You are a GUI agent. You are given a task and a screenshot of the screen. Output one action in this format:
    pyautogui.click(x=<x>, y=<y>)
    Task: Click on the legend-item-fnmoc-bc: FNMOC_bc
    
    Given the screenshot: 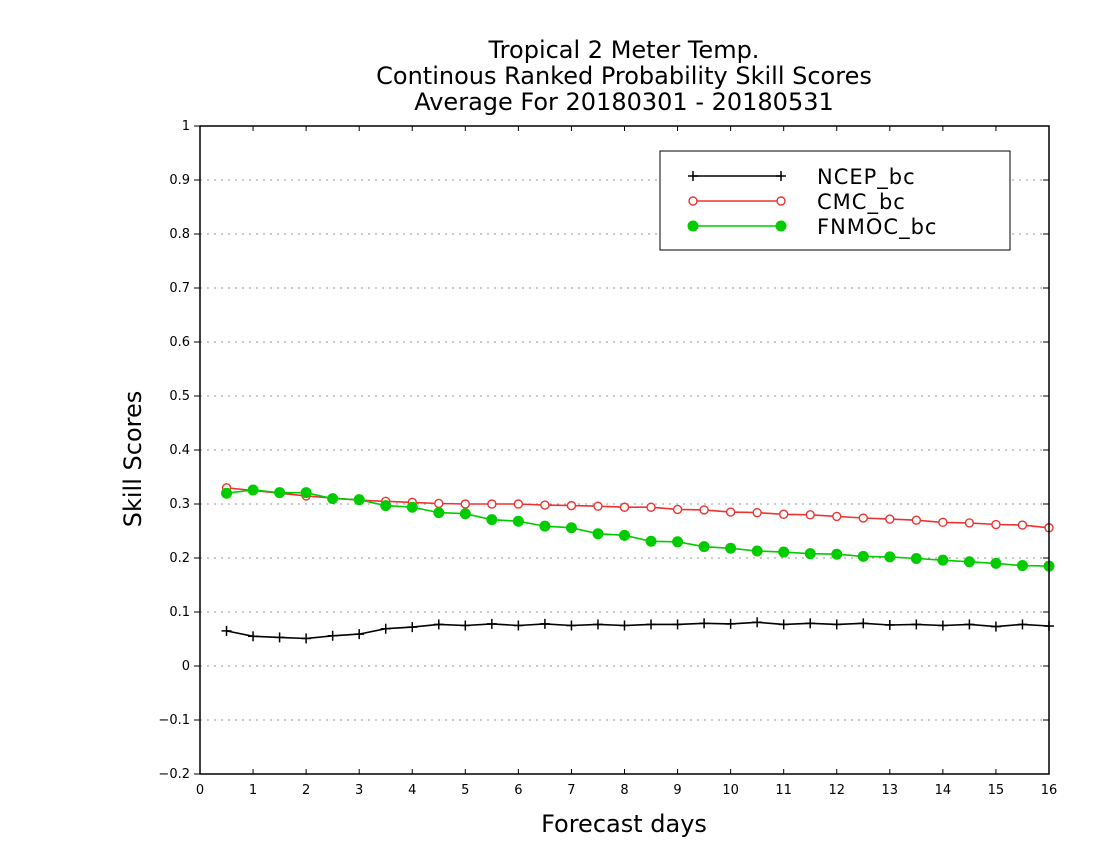 What is the action you would take?
    pyautogui.click(x=812, y=227)
    